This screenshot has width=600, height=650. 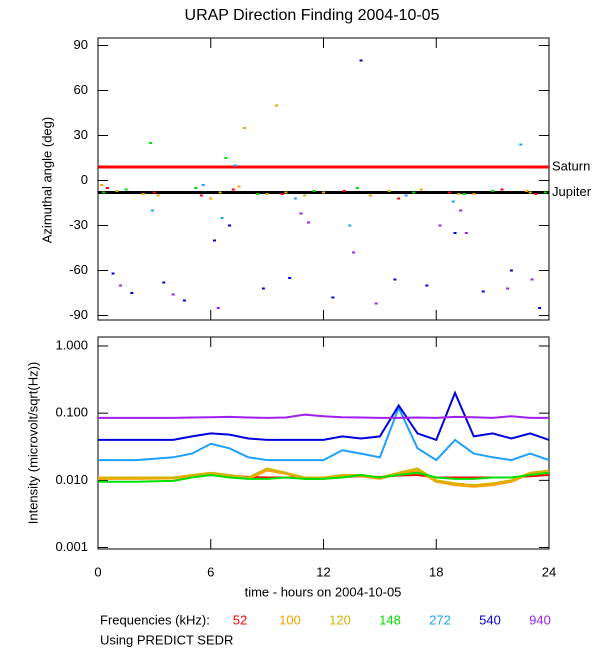 What do you see at coordinates (440, 619) in the screenshot?
I see `legend-entry: 272` at bounding box center [440, 619].